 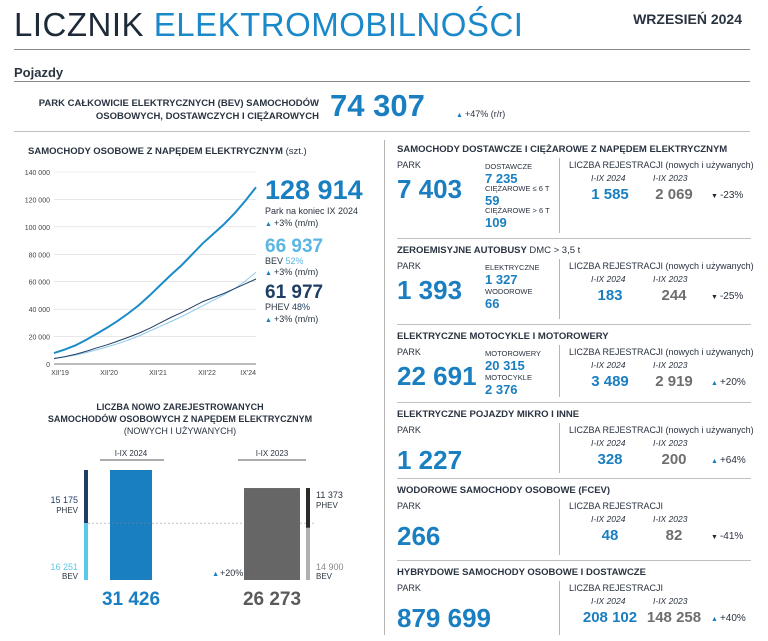 What do you see at coordinates (377, 105) in the screenshot?
I see `kpi-value: 74 307` at bounding box center [377, 105].